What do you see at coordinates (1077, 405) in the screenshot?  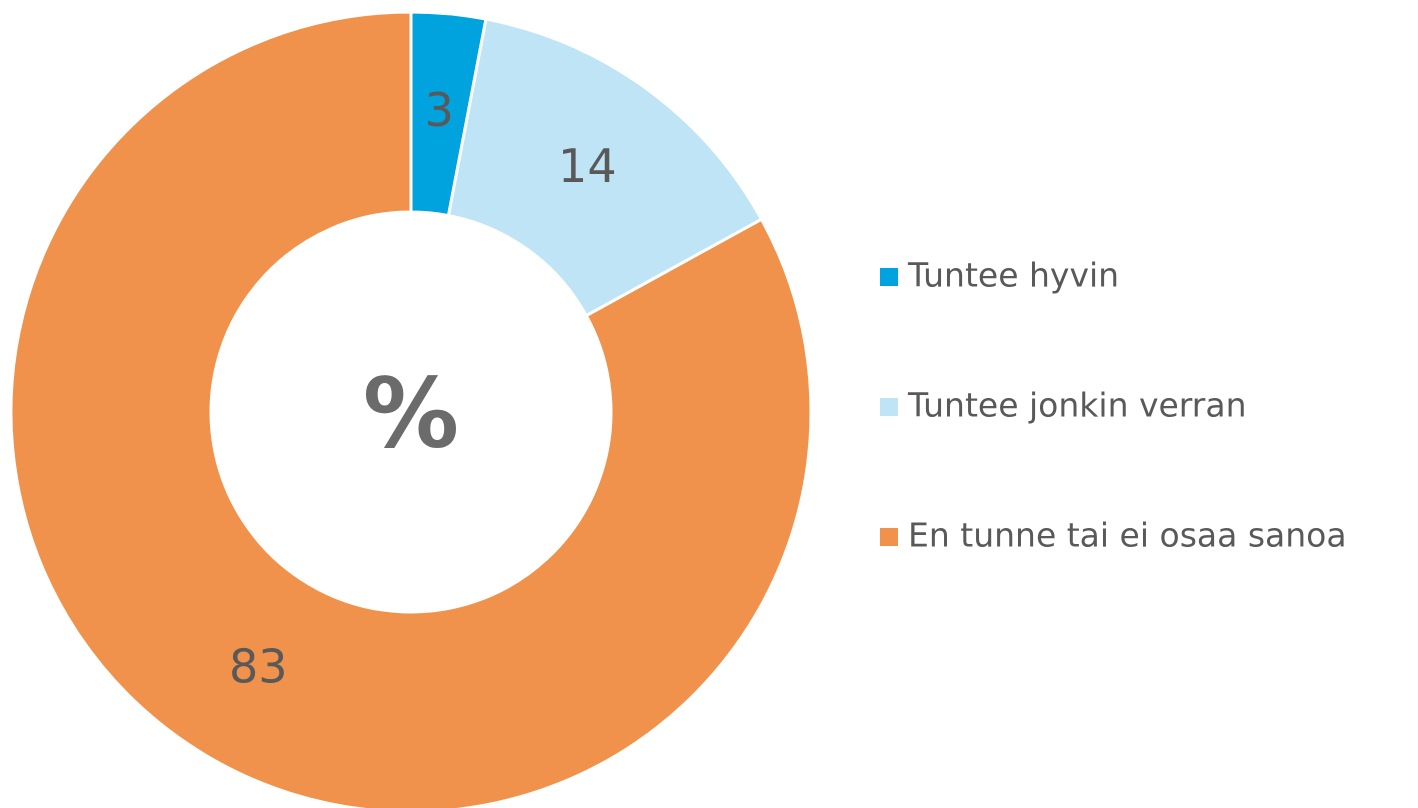 I see `legend-label: Tuntee jonkin verran` at bounding box center [1077, 405].